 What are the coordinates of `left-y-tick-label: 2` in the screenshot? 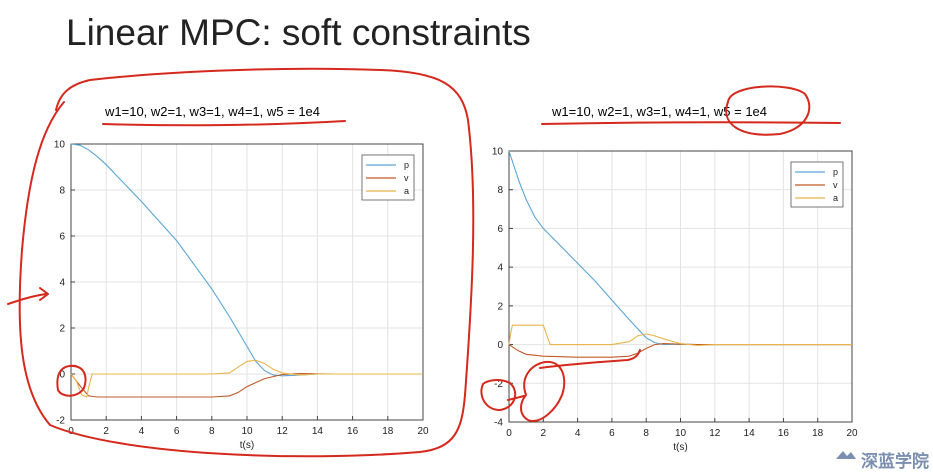 It's located at (62, 329).